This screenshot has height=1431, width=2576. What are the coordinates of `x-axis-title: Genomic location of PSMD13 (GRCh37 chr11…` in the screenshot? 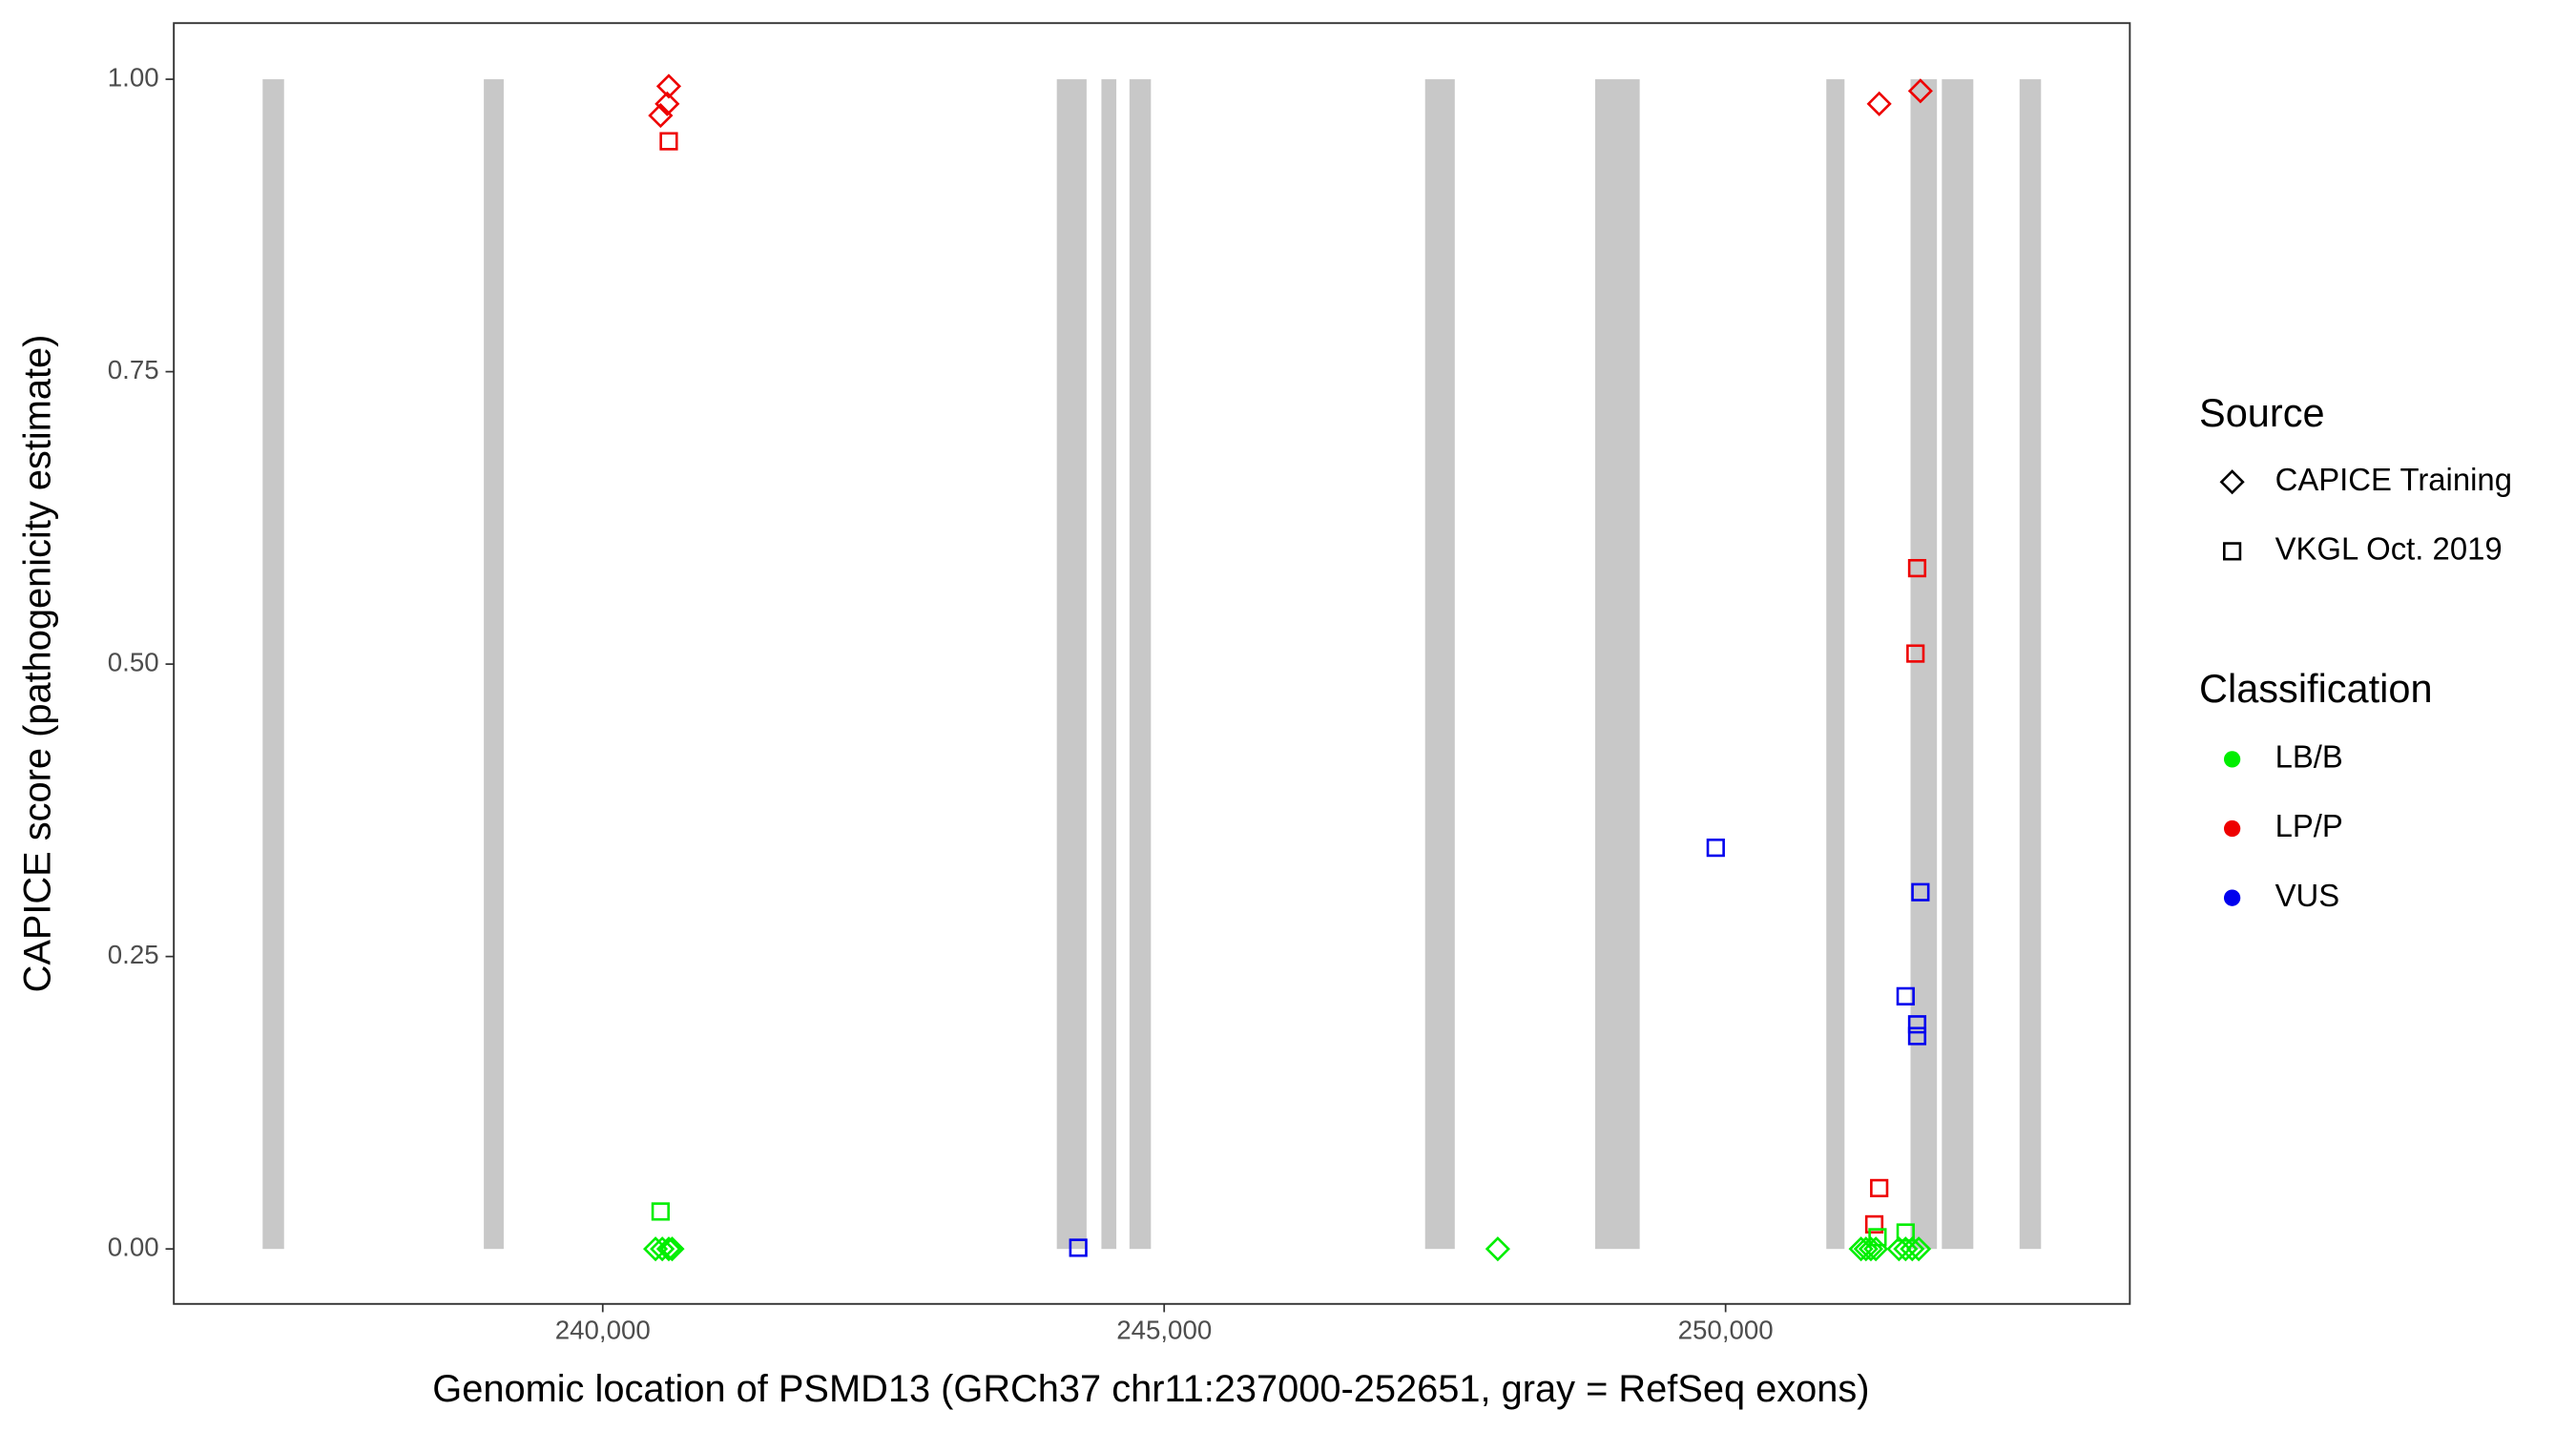 It's located at (1150, 1389).